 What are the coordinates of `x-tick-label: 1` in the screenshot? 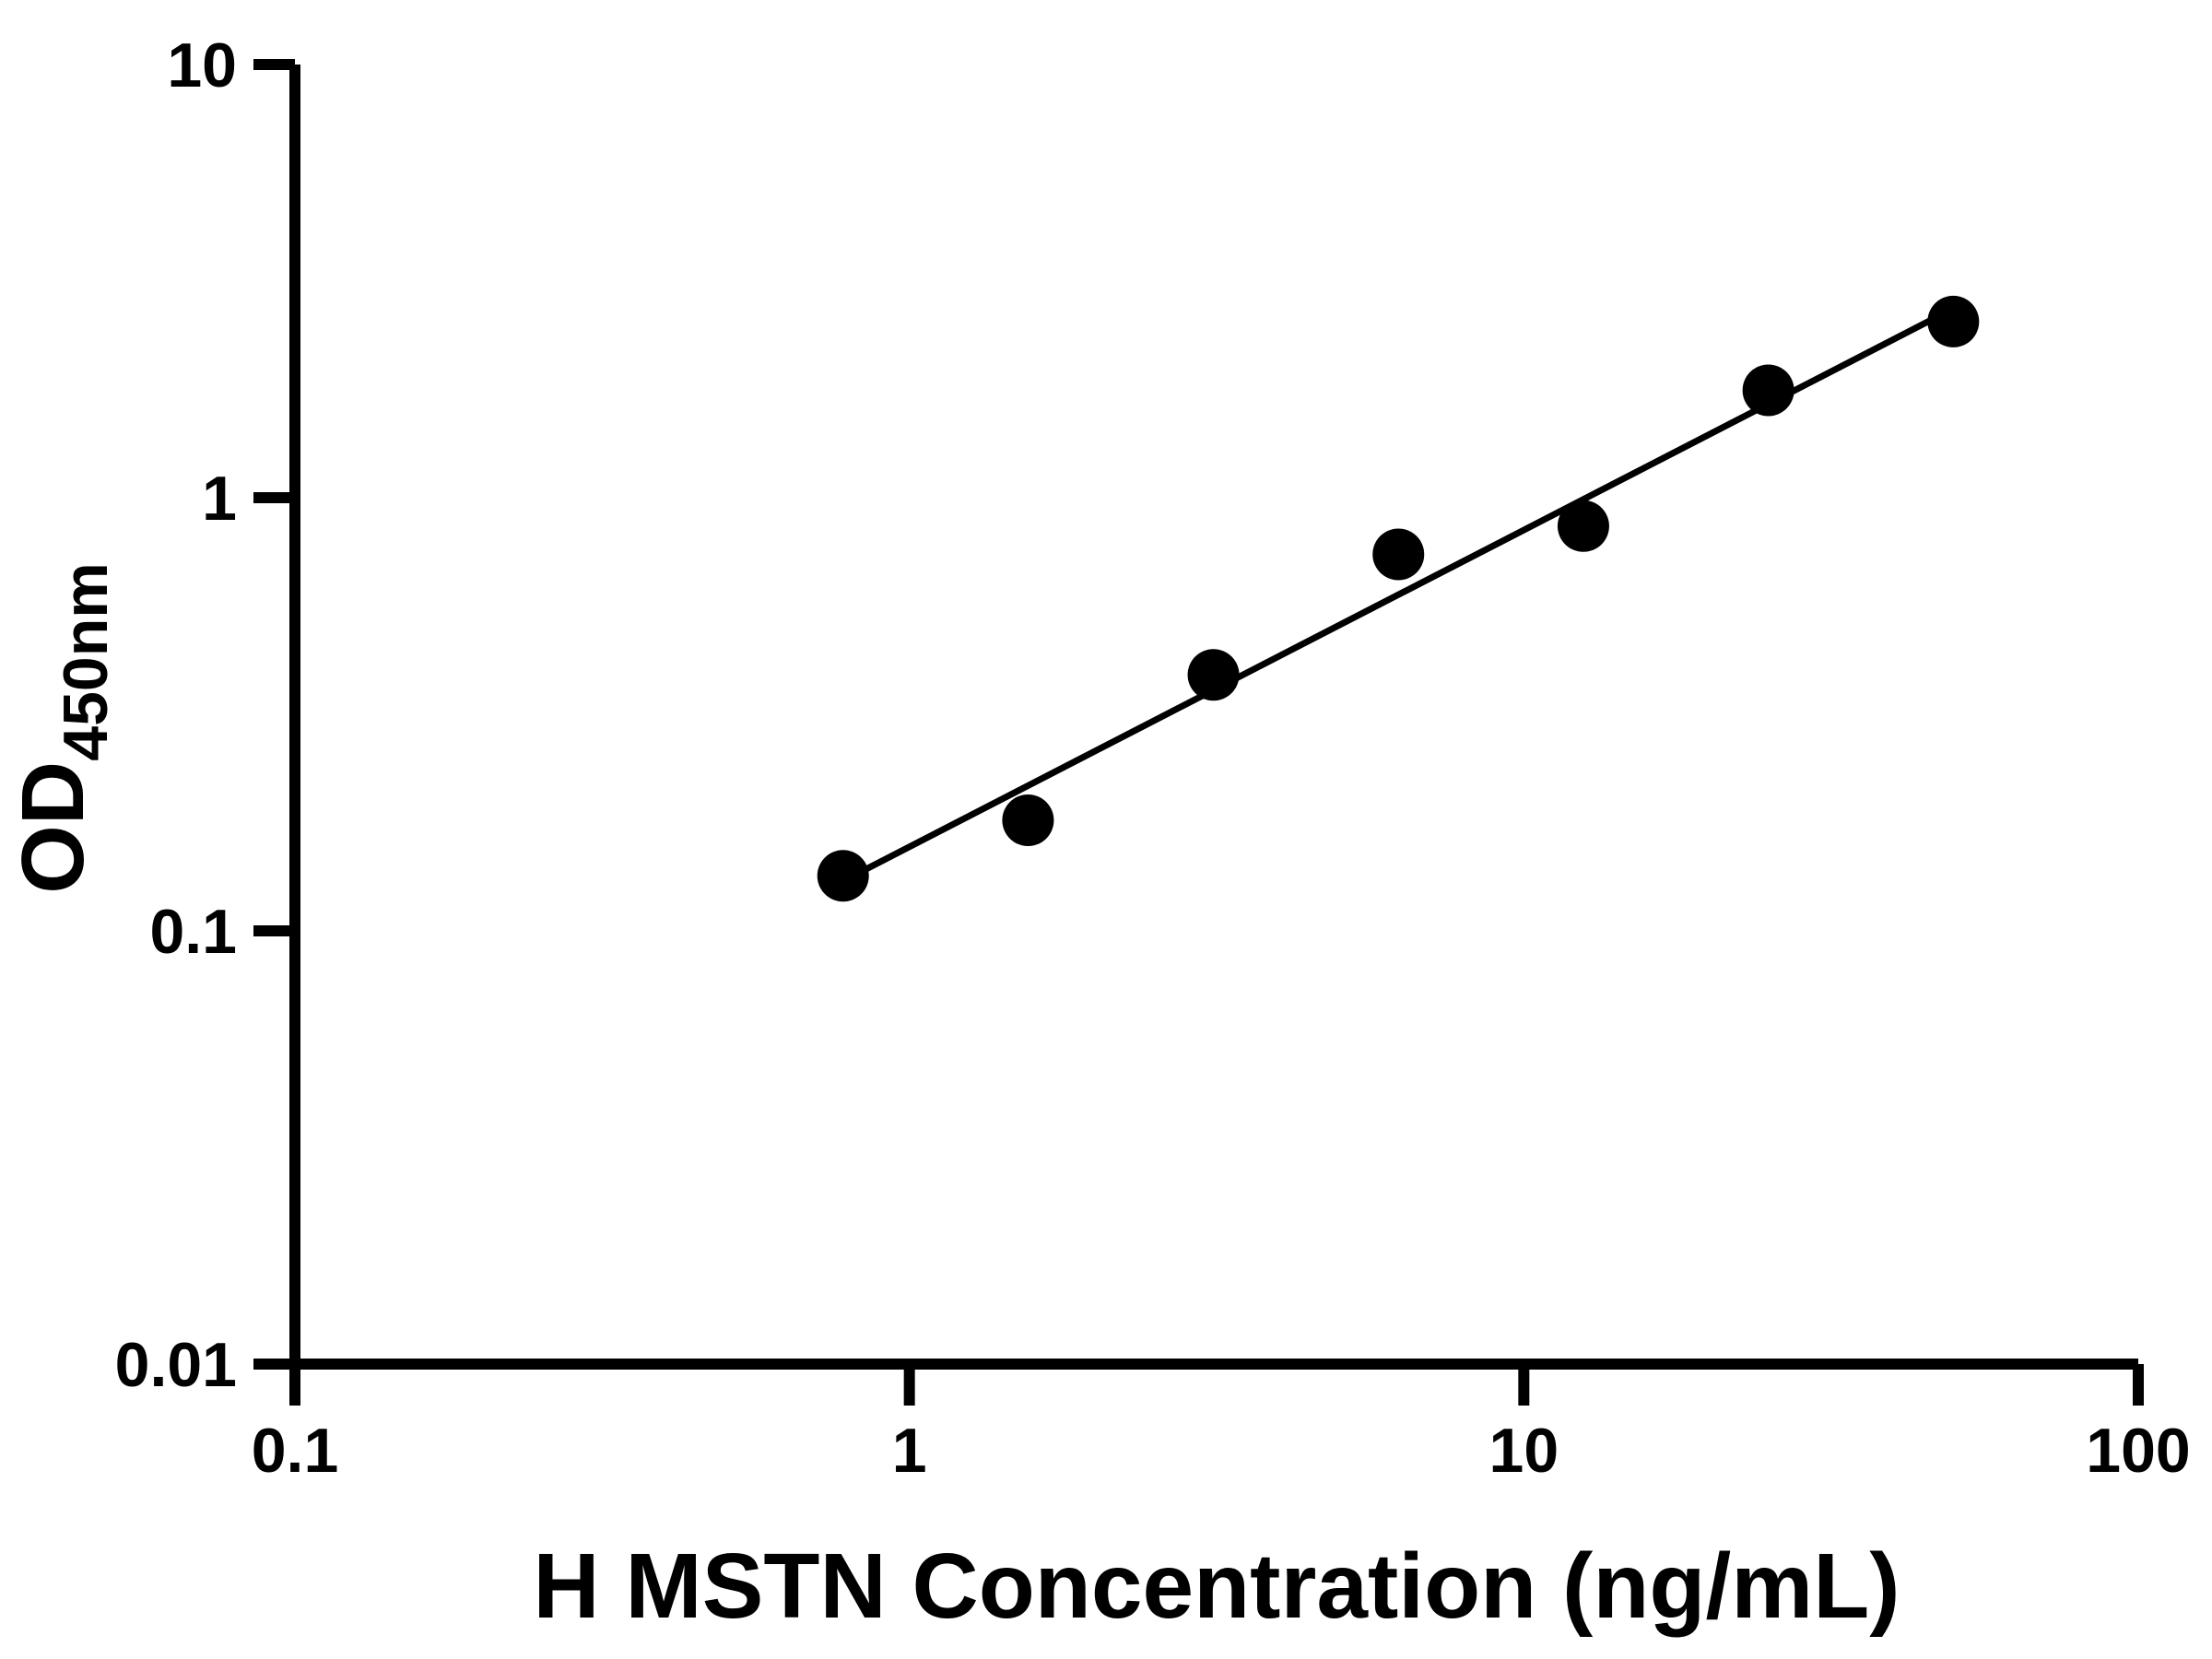 It's located at (909, 1451).